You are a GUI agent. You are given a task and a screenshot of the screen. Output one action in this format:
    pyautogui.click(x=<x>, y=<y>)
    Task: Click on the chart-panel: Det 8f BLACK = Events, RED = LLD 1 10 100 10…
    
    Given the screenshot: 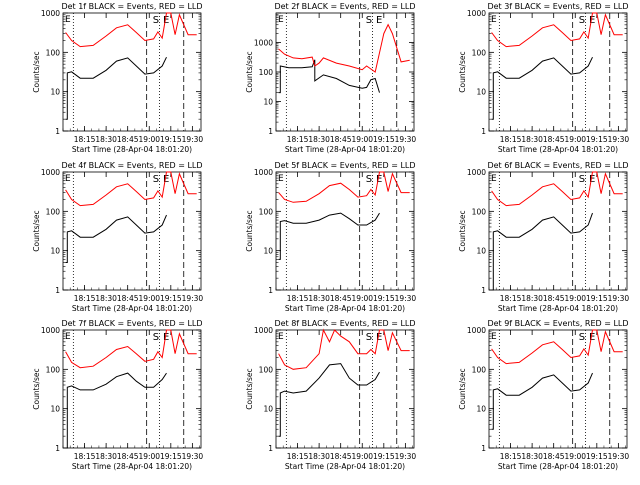 What is the action you would take?
    pyautogui.click(x=330, y=395)
    